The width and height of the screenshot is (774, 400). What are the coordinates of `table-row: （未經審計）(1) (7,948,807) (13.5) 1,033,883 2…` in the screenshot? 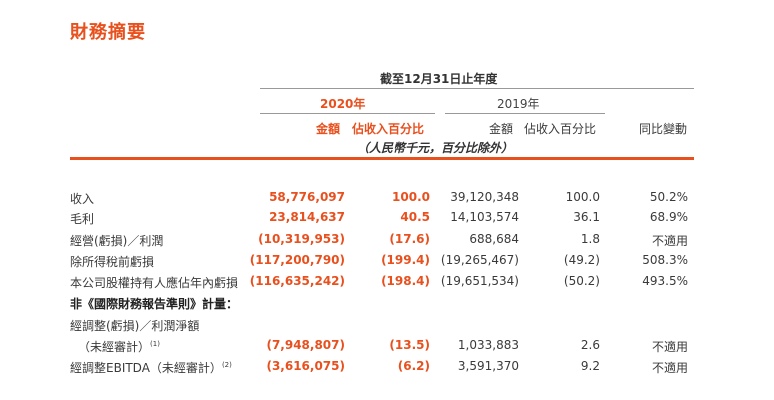 It's located at (387, 348).